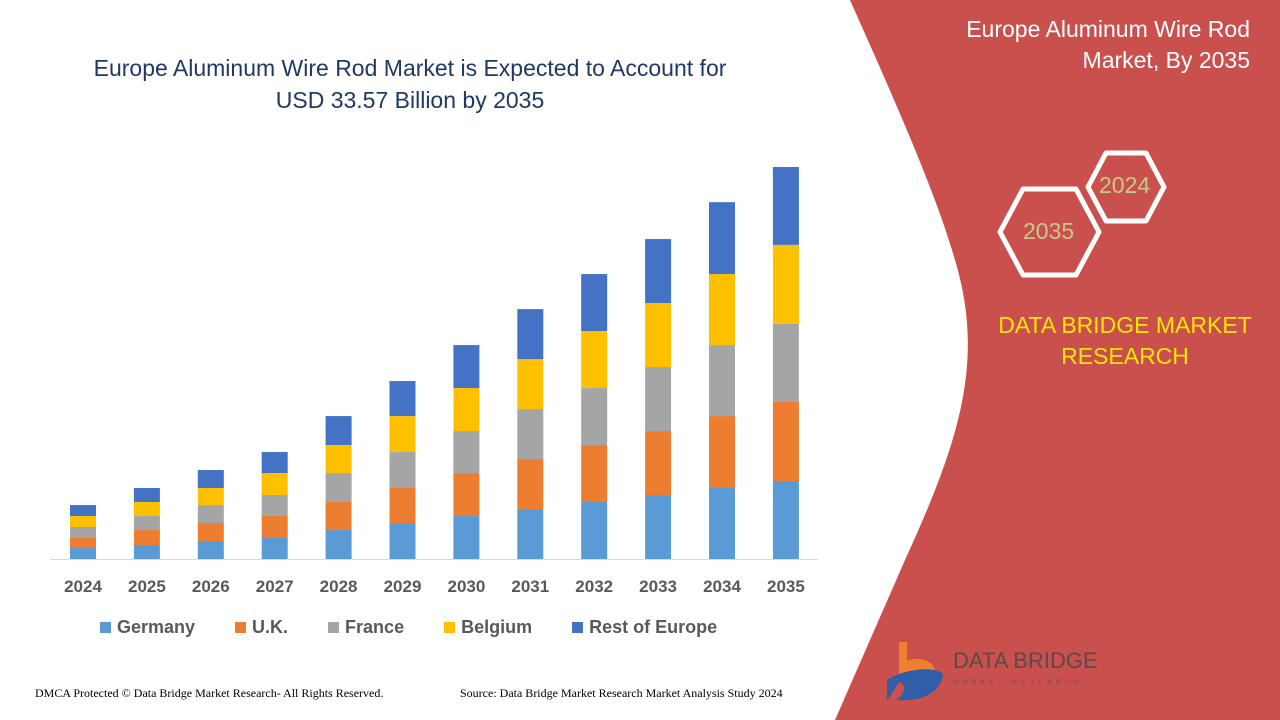 This screenshot has width=1280, height=720. I want to click on x-tick-label: 2031, so click(530, 586).